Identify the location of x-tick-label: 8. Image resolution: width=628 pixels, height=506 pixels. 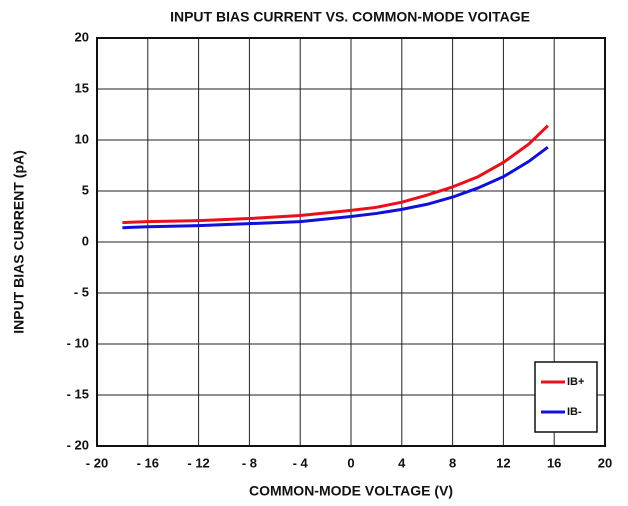
(452, 462).